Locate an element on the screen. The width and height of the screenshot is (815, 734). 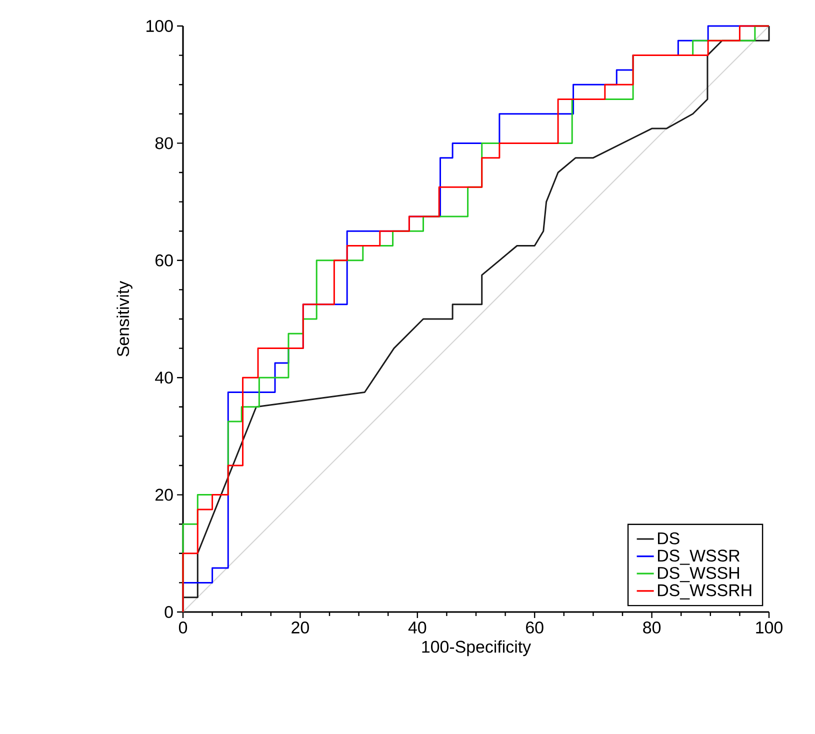
y-tick-label: 80 is located at coordinates (164, 143).